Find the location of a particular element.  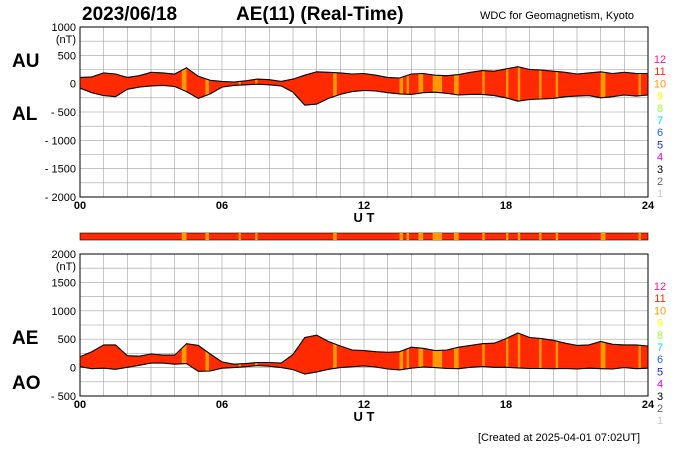

au-al-ytick-label: 500 is located at coordinates (67, 56).